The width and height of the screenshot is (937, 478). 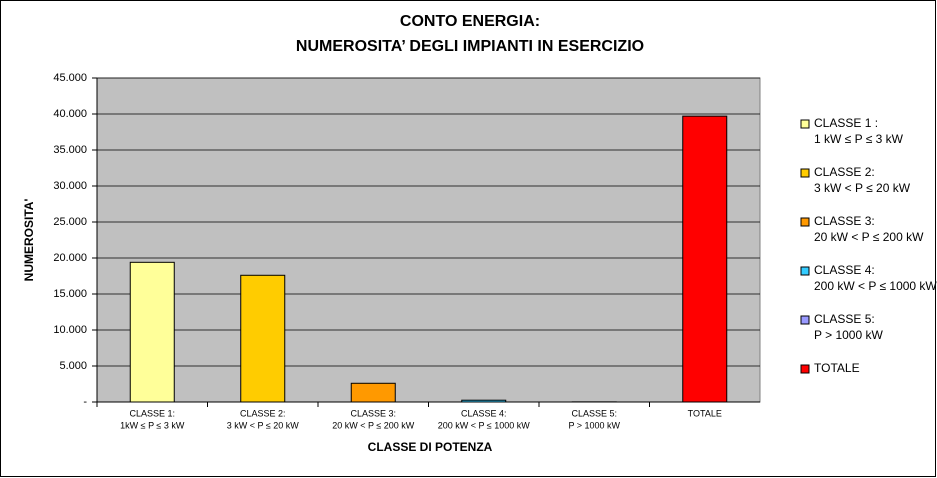 What do you see at coordinates (73, 366) in the screenshot?
I see `y-tick-label: 5.000` at bounding box center [73, 366].